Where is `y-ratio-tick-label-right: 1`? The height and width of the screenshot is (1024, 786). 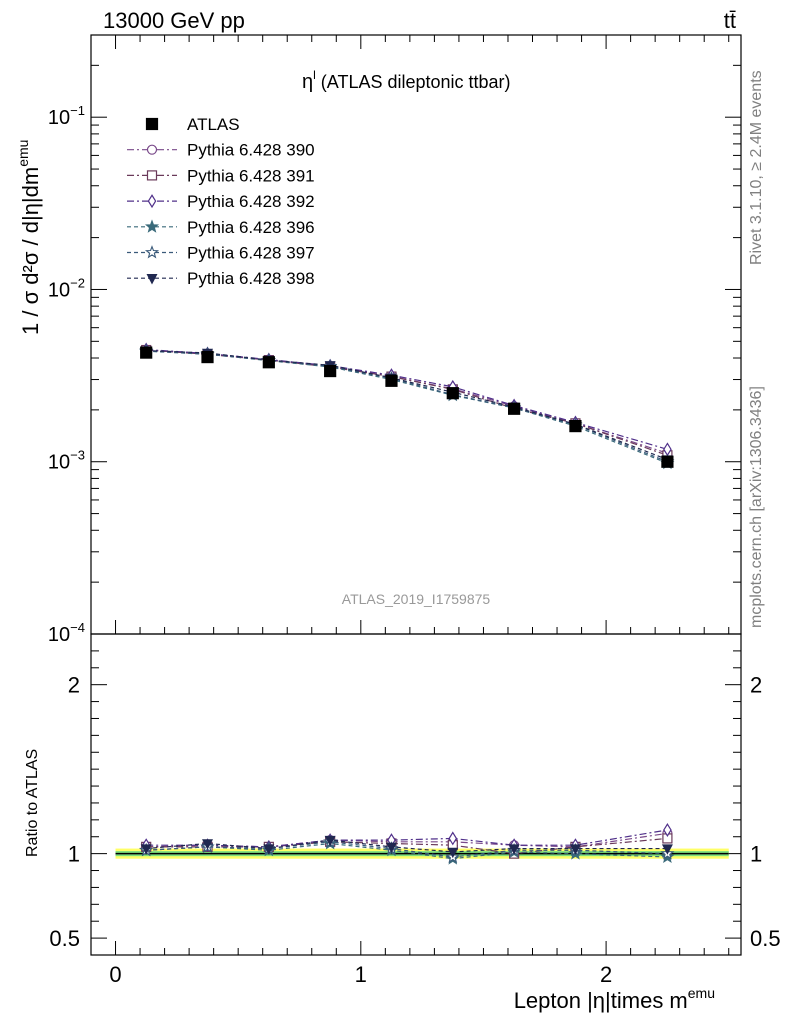 y-ratio-tick-label-right: 1 is located at coordinates (756, 854).